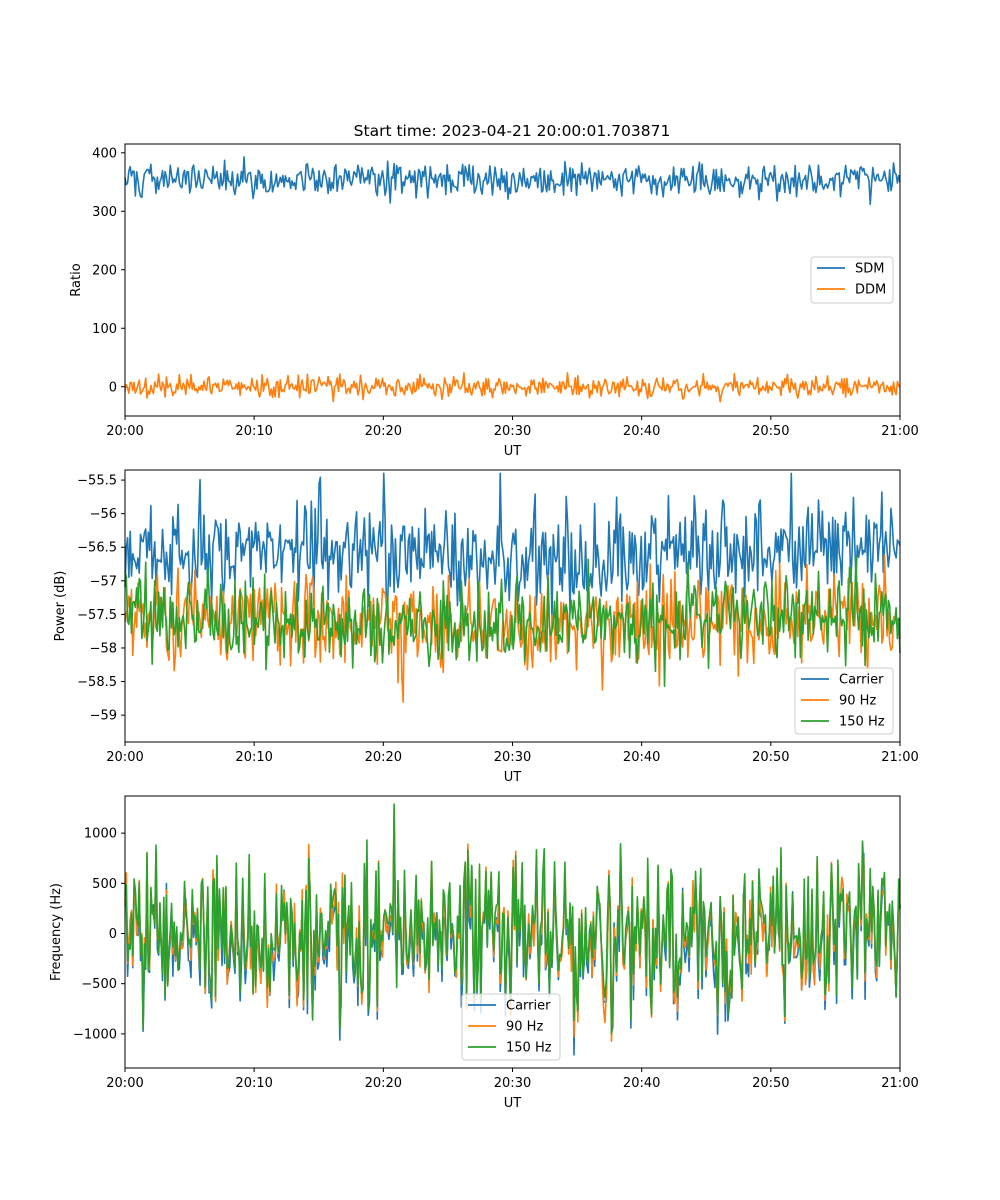  I want to click on y-tick-label: −59, so click(103, 716).